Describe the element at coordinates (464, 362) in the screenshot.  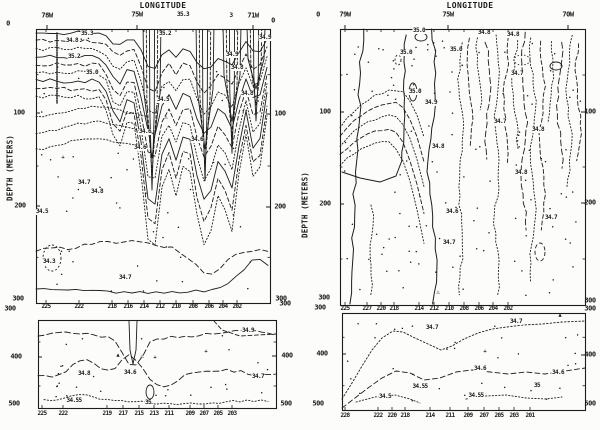
I see `right-section-lower-border` at that location.